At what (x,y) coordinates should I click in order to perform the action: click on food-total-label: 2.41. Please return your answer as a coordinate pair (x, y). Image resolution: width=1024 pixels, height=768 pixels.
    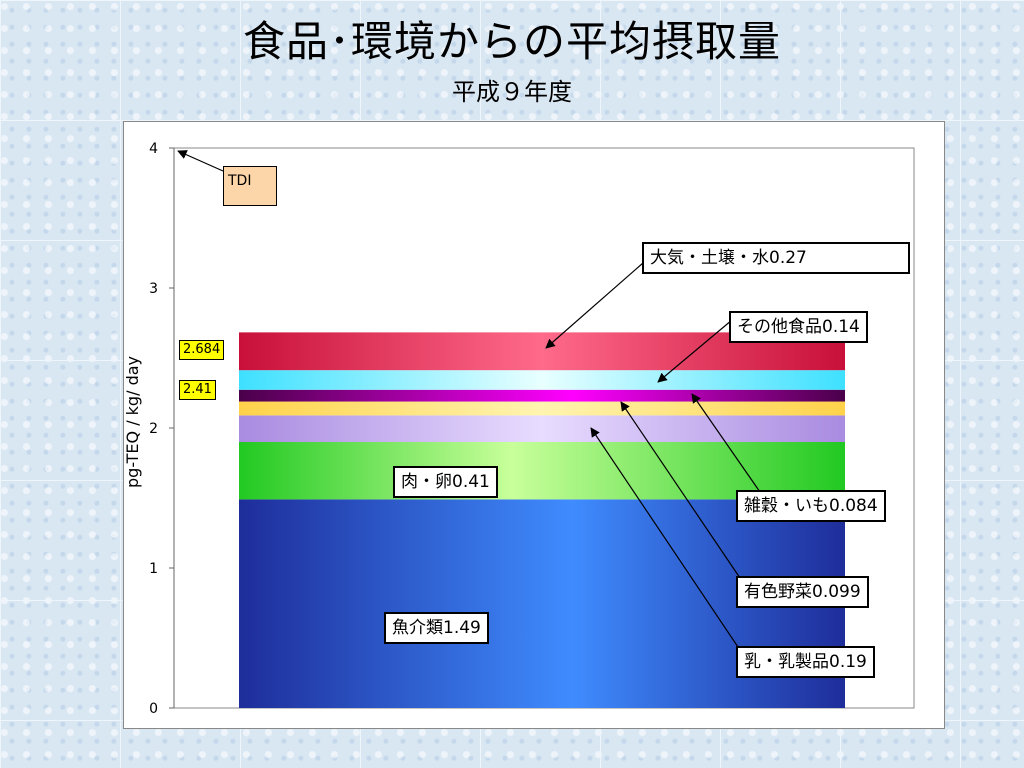
    Looking at the image, I should click on (197, 390).